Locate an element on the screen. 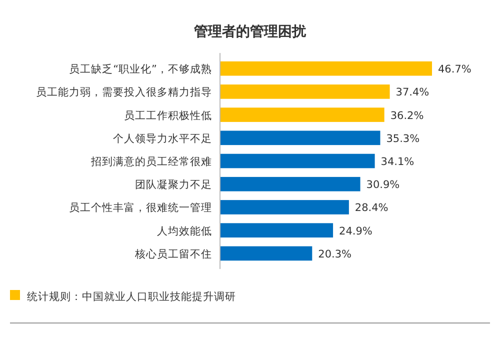  data-label: 24.9% is located at coordinates (355, 231).